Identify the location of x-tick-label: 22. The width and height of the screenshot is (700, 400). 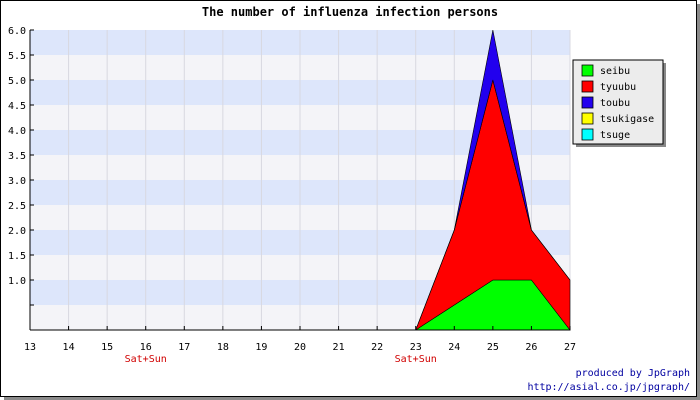
(377, 347).